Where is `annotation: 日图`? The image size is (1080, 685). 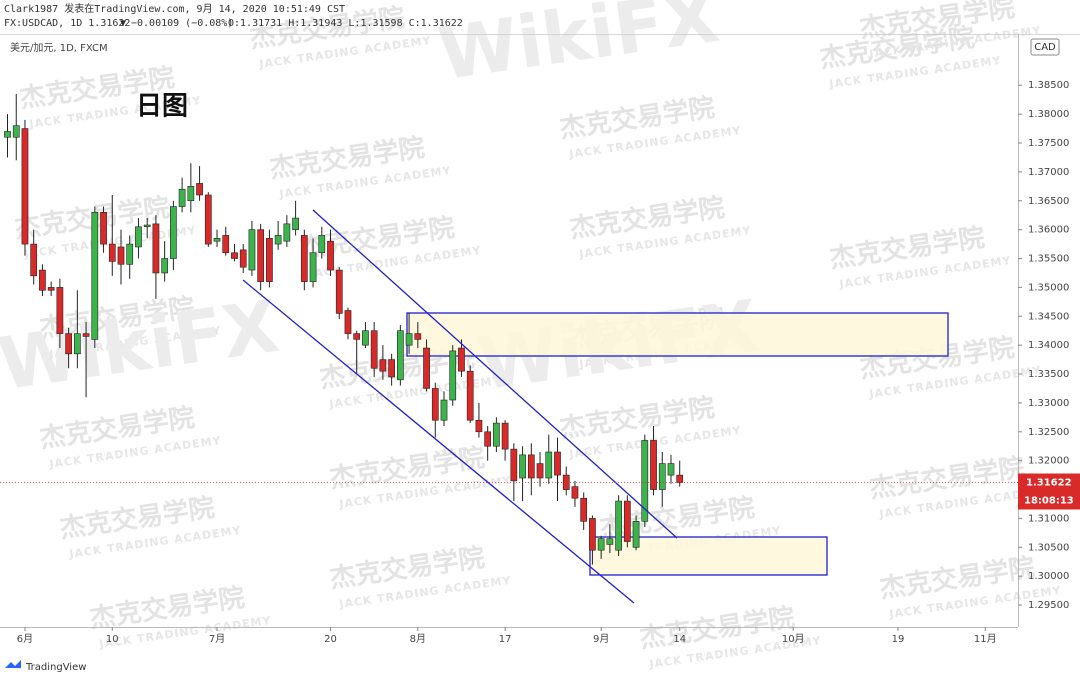
annotation: 日图 is located at coordinates (162, 107).